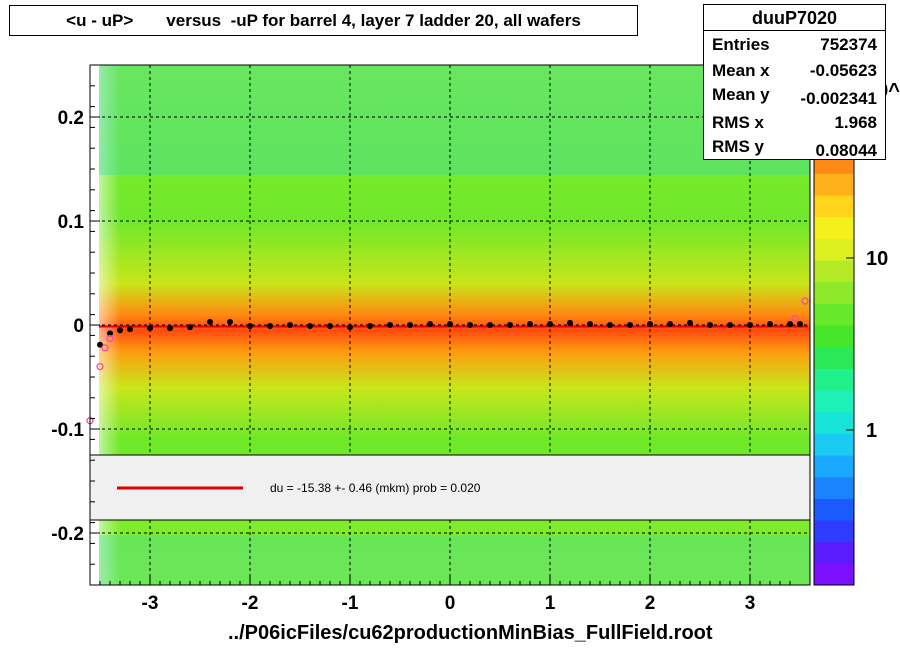 The image size is (900, 650). I want to click on stats-label: Mean y, so click(741, 94).